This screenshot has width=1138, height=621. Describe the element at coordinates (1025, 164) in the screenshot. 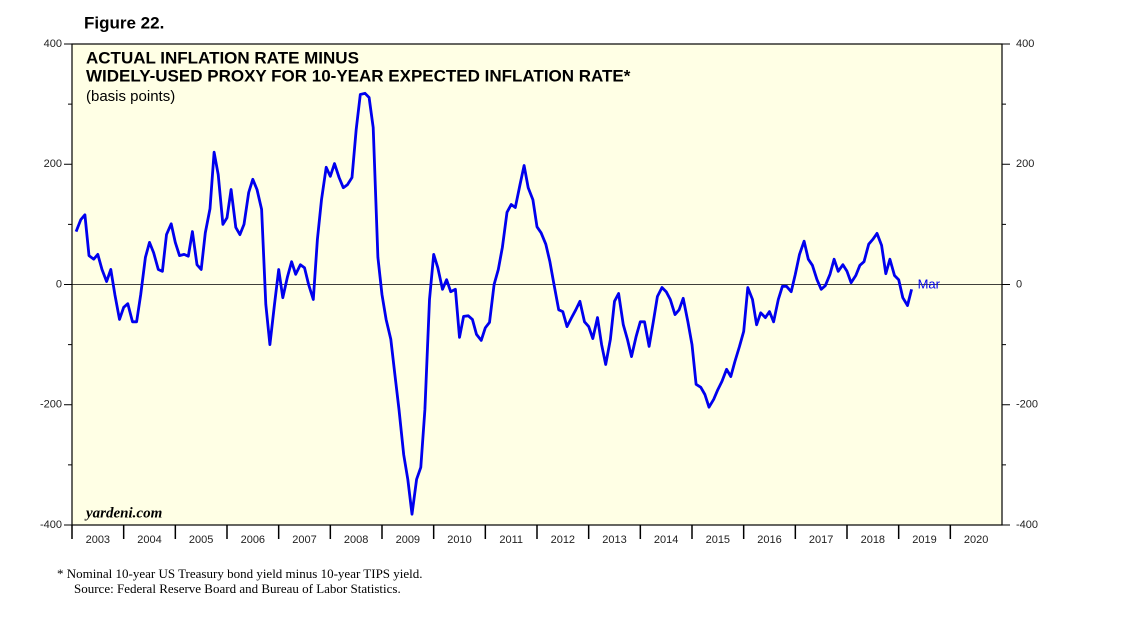

I see `y2-tick-label: 200` at that location.